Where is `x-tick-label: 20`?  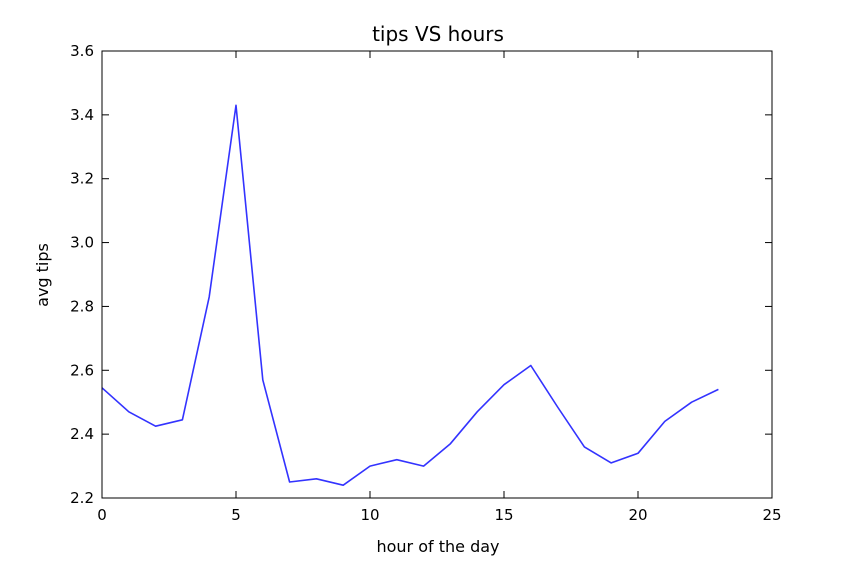 x-tick-label: 20 is located at coordinates (637, 515).